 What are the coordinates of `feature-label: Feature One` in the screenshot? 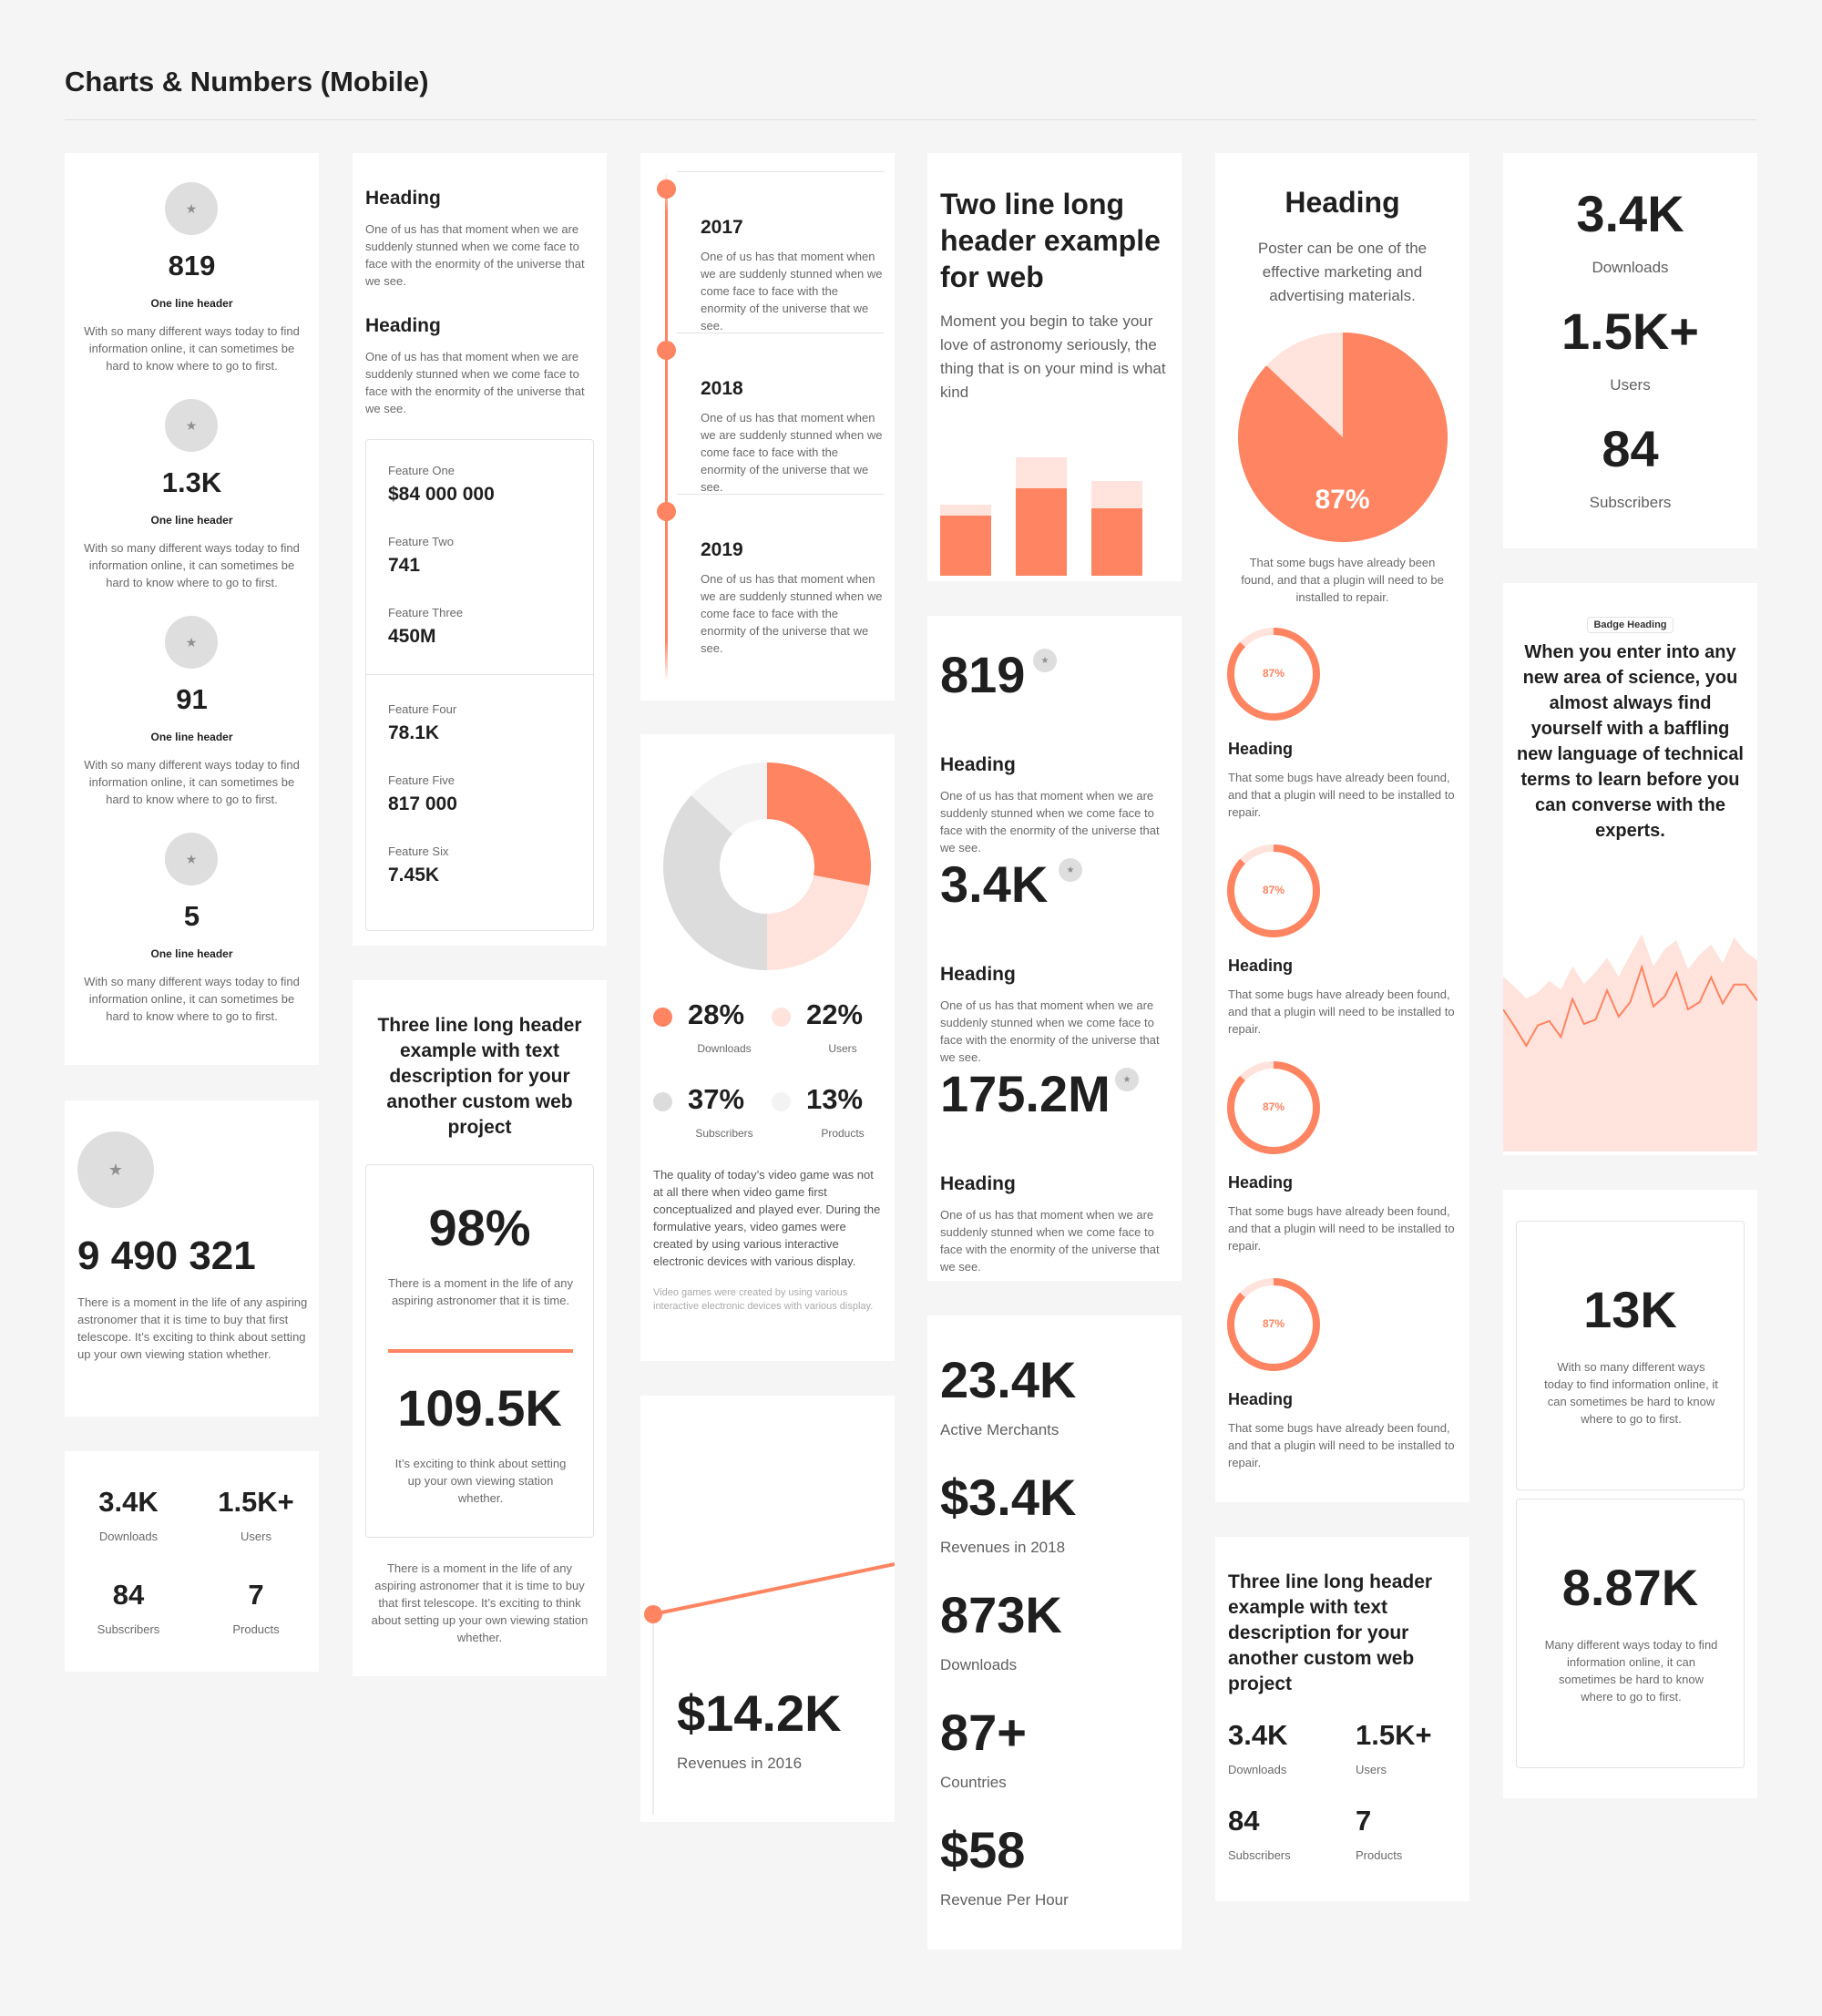 It's located at (422, 470).